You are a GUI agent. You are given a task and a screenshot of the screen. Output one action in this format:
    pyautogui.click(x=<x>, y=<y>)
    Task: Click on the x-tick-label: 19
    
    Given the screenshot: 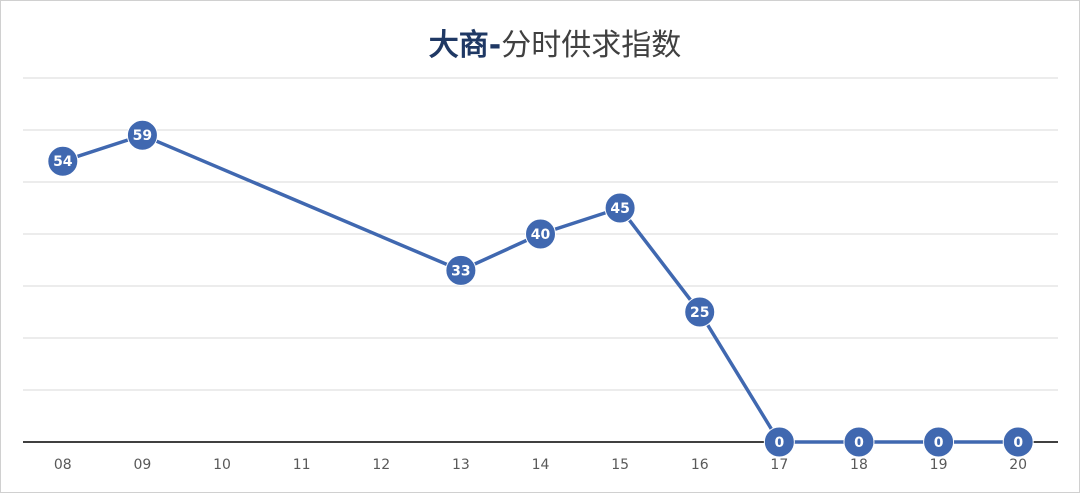 What is the action you would take?
    pyautogui.click(x=939, y=465)
    